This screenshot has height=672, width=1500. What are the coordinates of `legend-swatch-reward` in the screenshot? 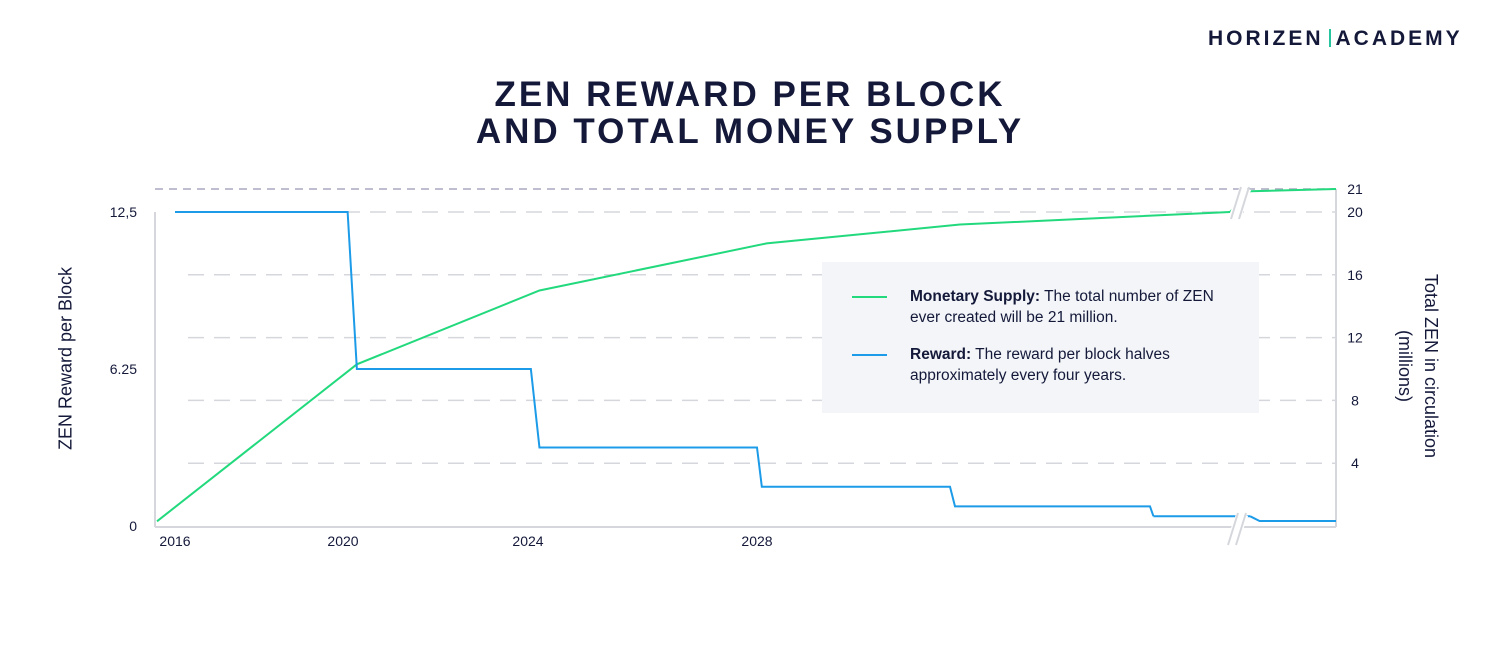 It's located at (869, 355).